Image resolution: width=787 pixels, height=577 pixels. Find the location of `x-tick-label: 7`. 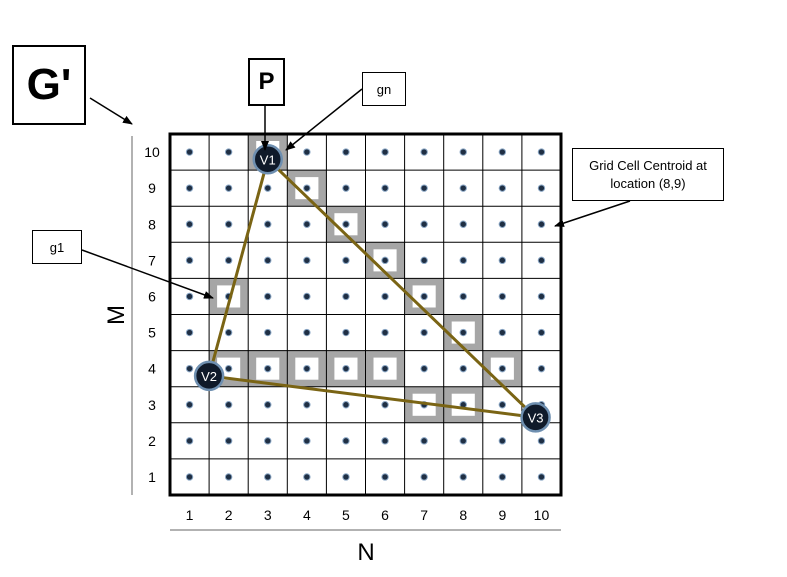

x-tick-label: 7 is located at coordinates (424, 515).